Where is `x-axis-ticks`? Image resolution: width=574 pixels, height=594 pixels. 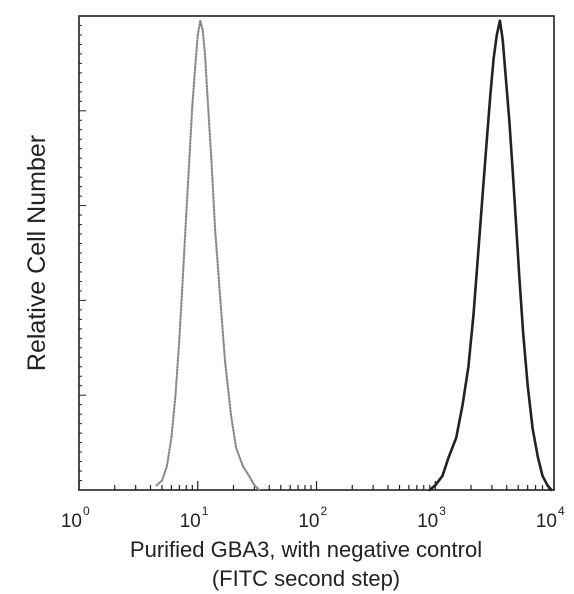
x-axis-ticks is located at coordinates (316, 485).